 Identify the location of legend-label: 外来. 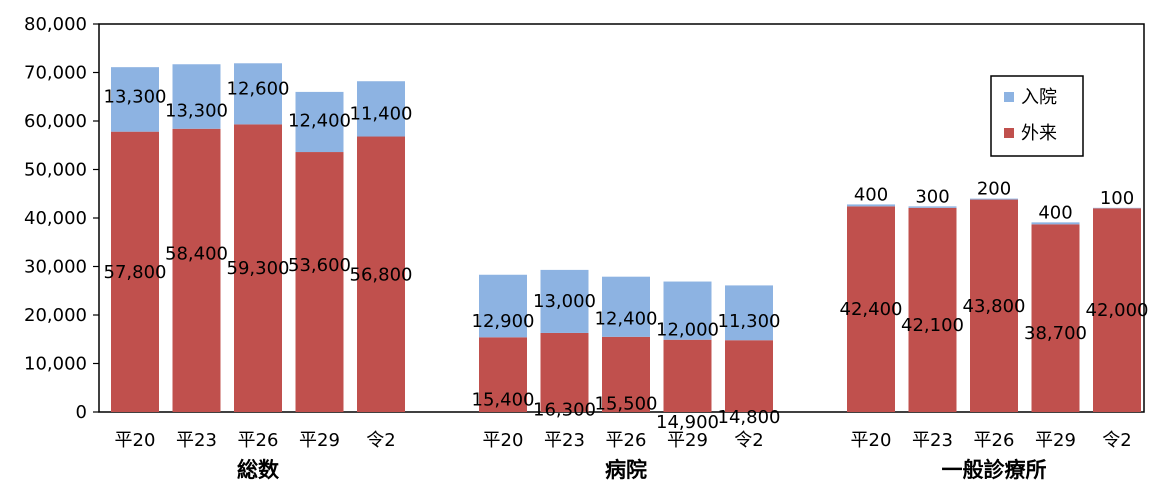
(1039, 133).